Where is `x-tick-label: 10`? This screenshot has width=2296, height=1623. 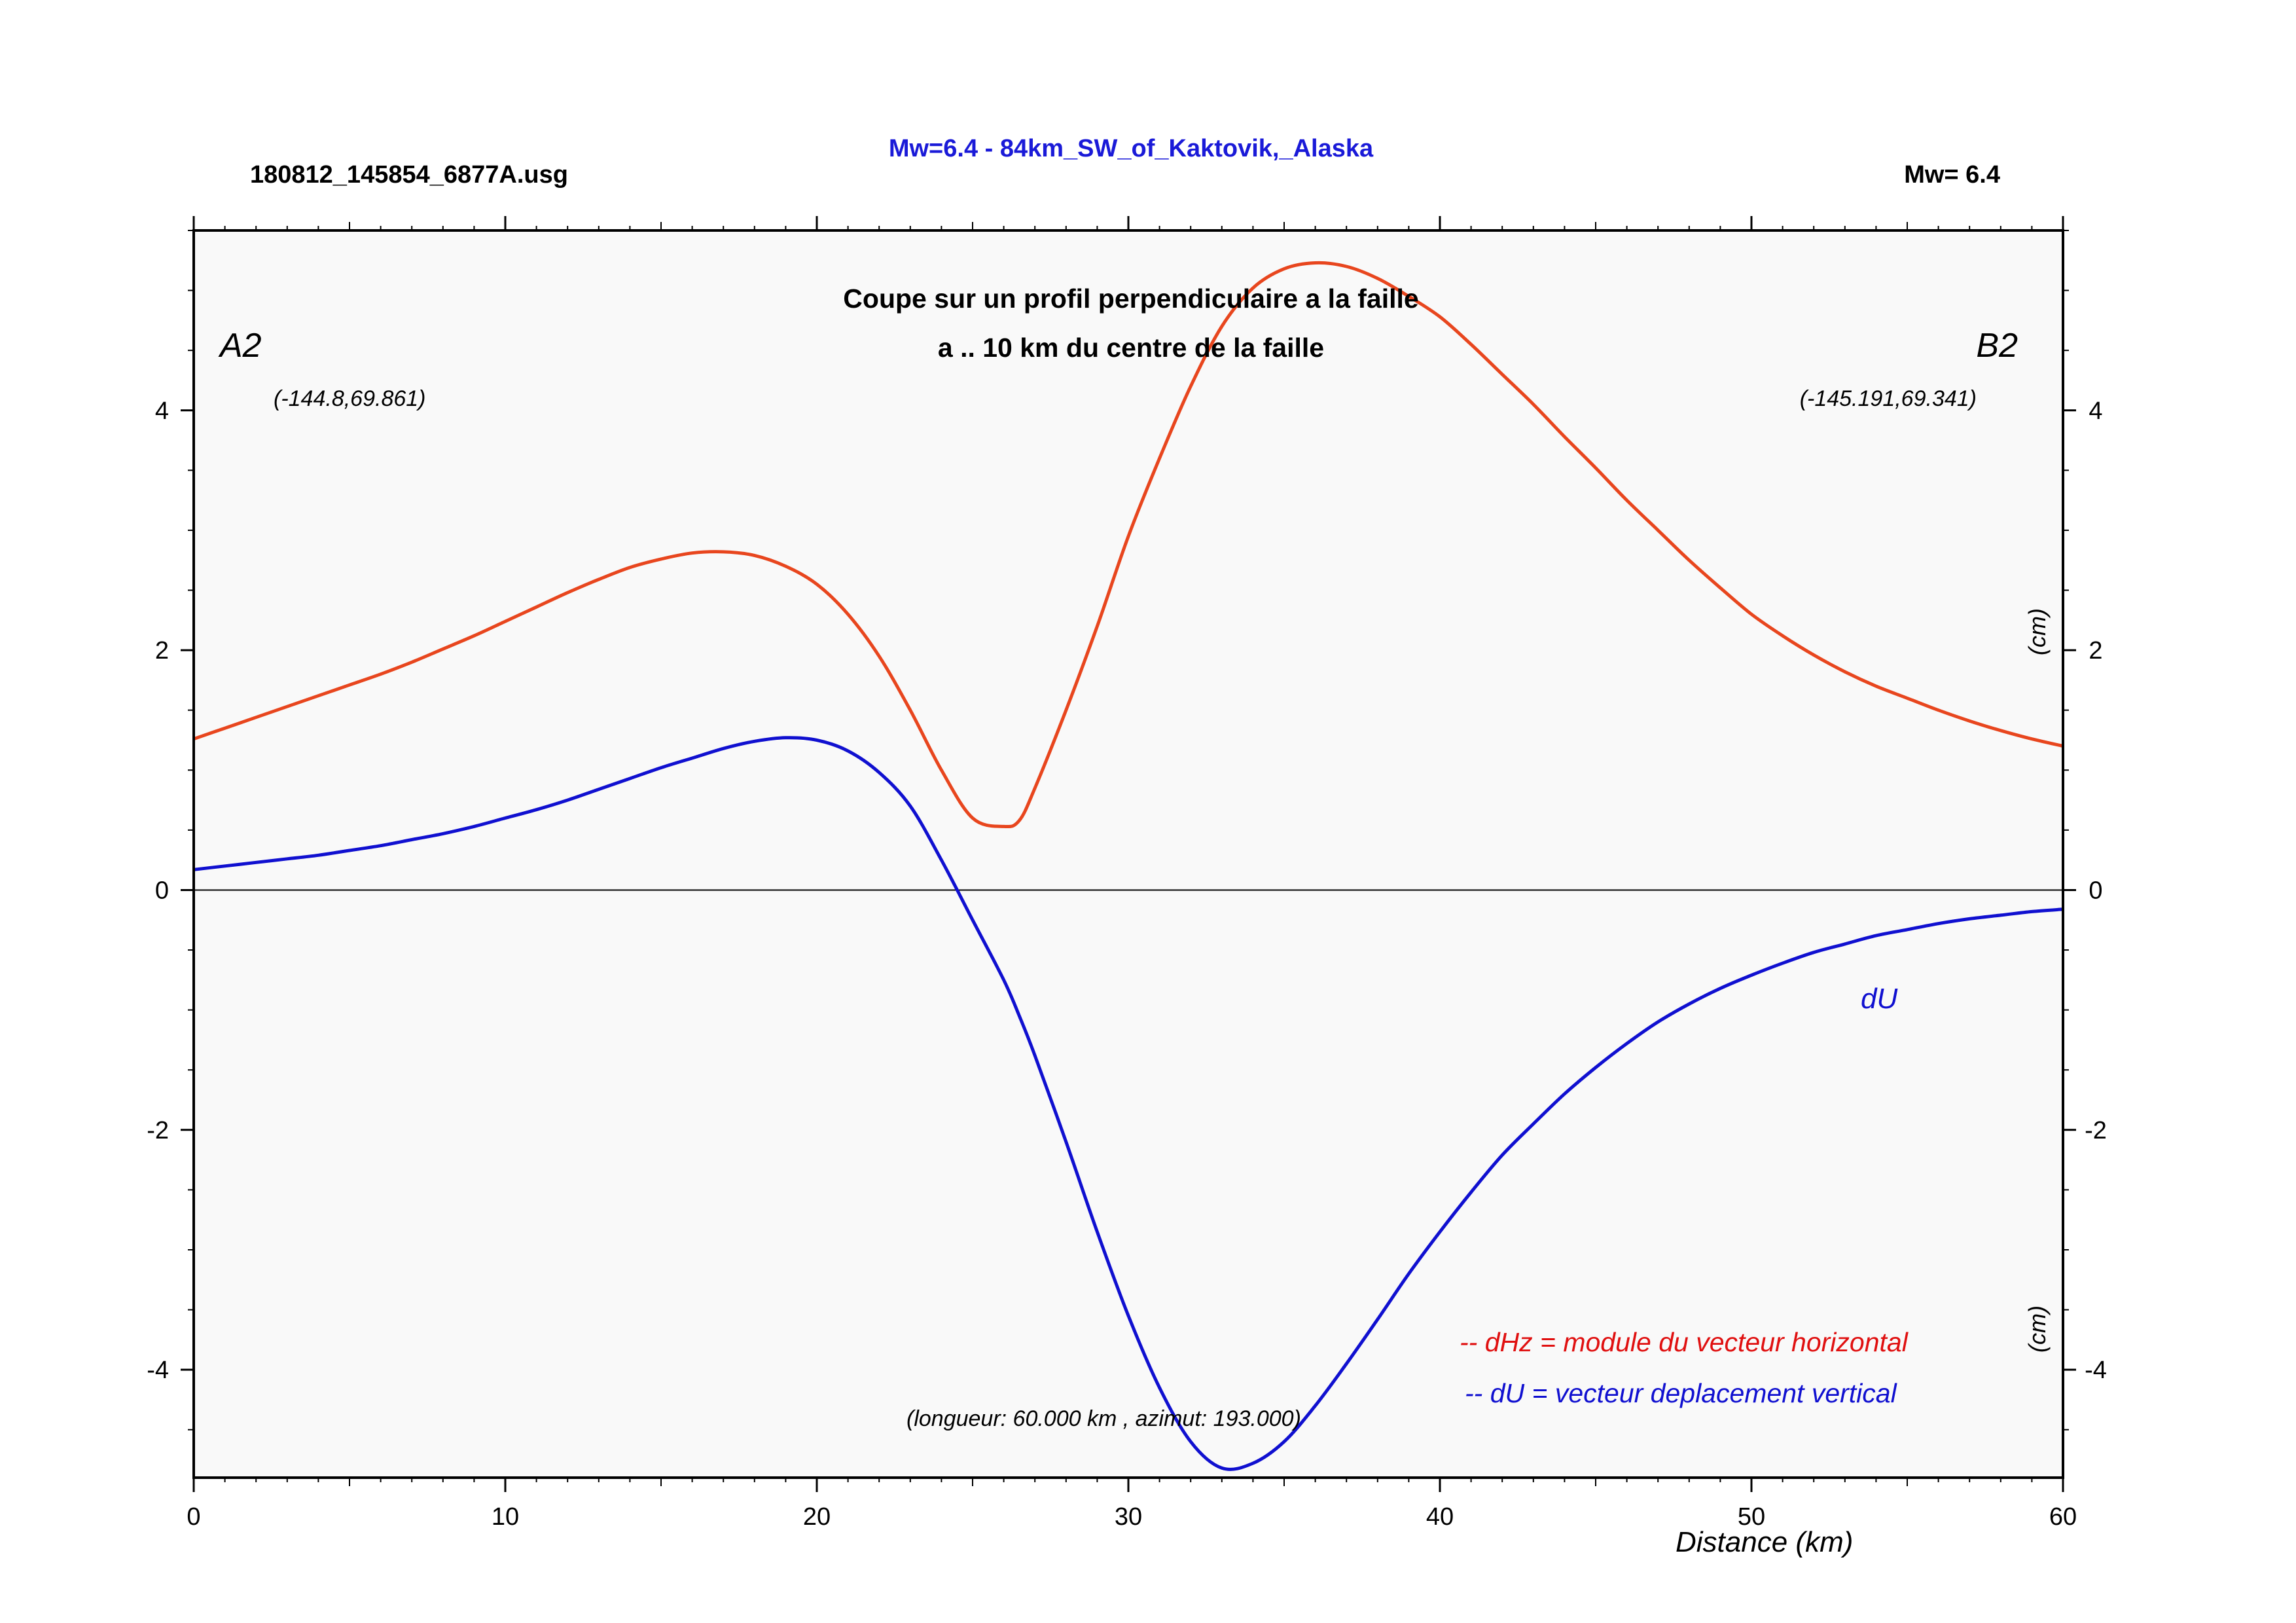
x-tick-label: 10 is located at coordinates (505, 1517).